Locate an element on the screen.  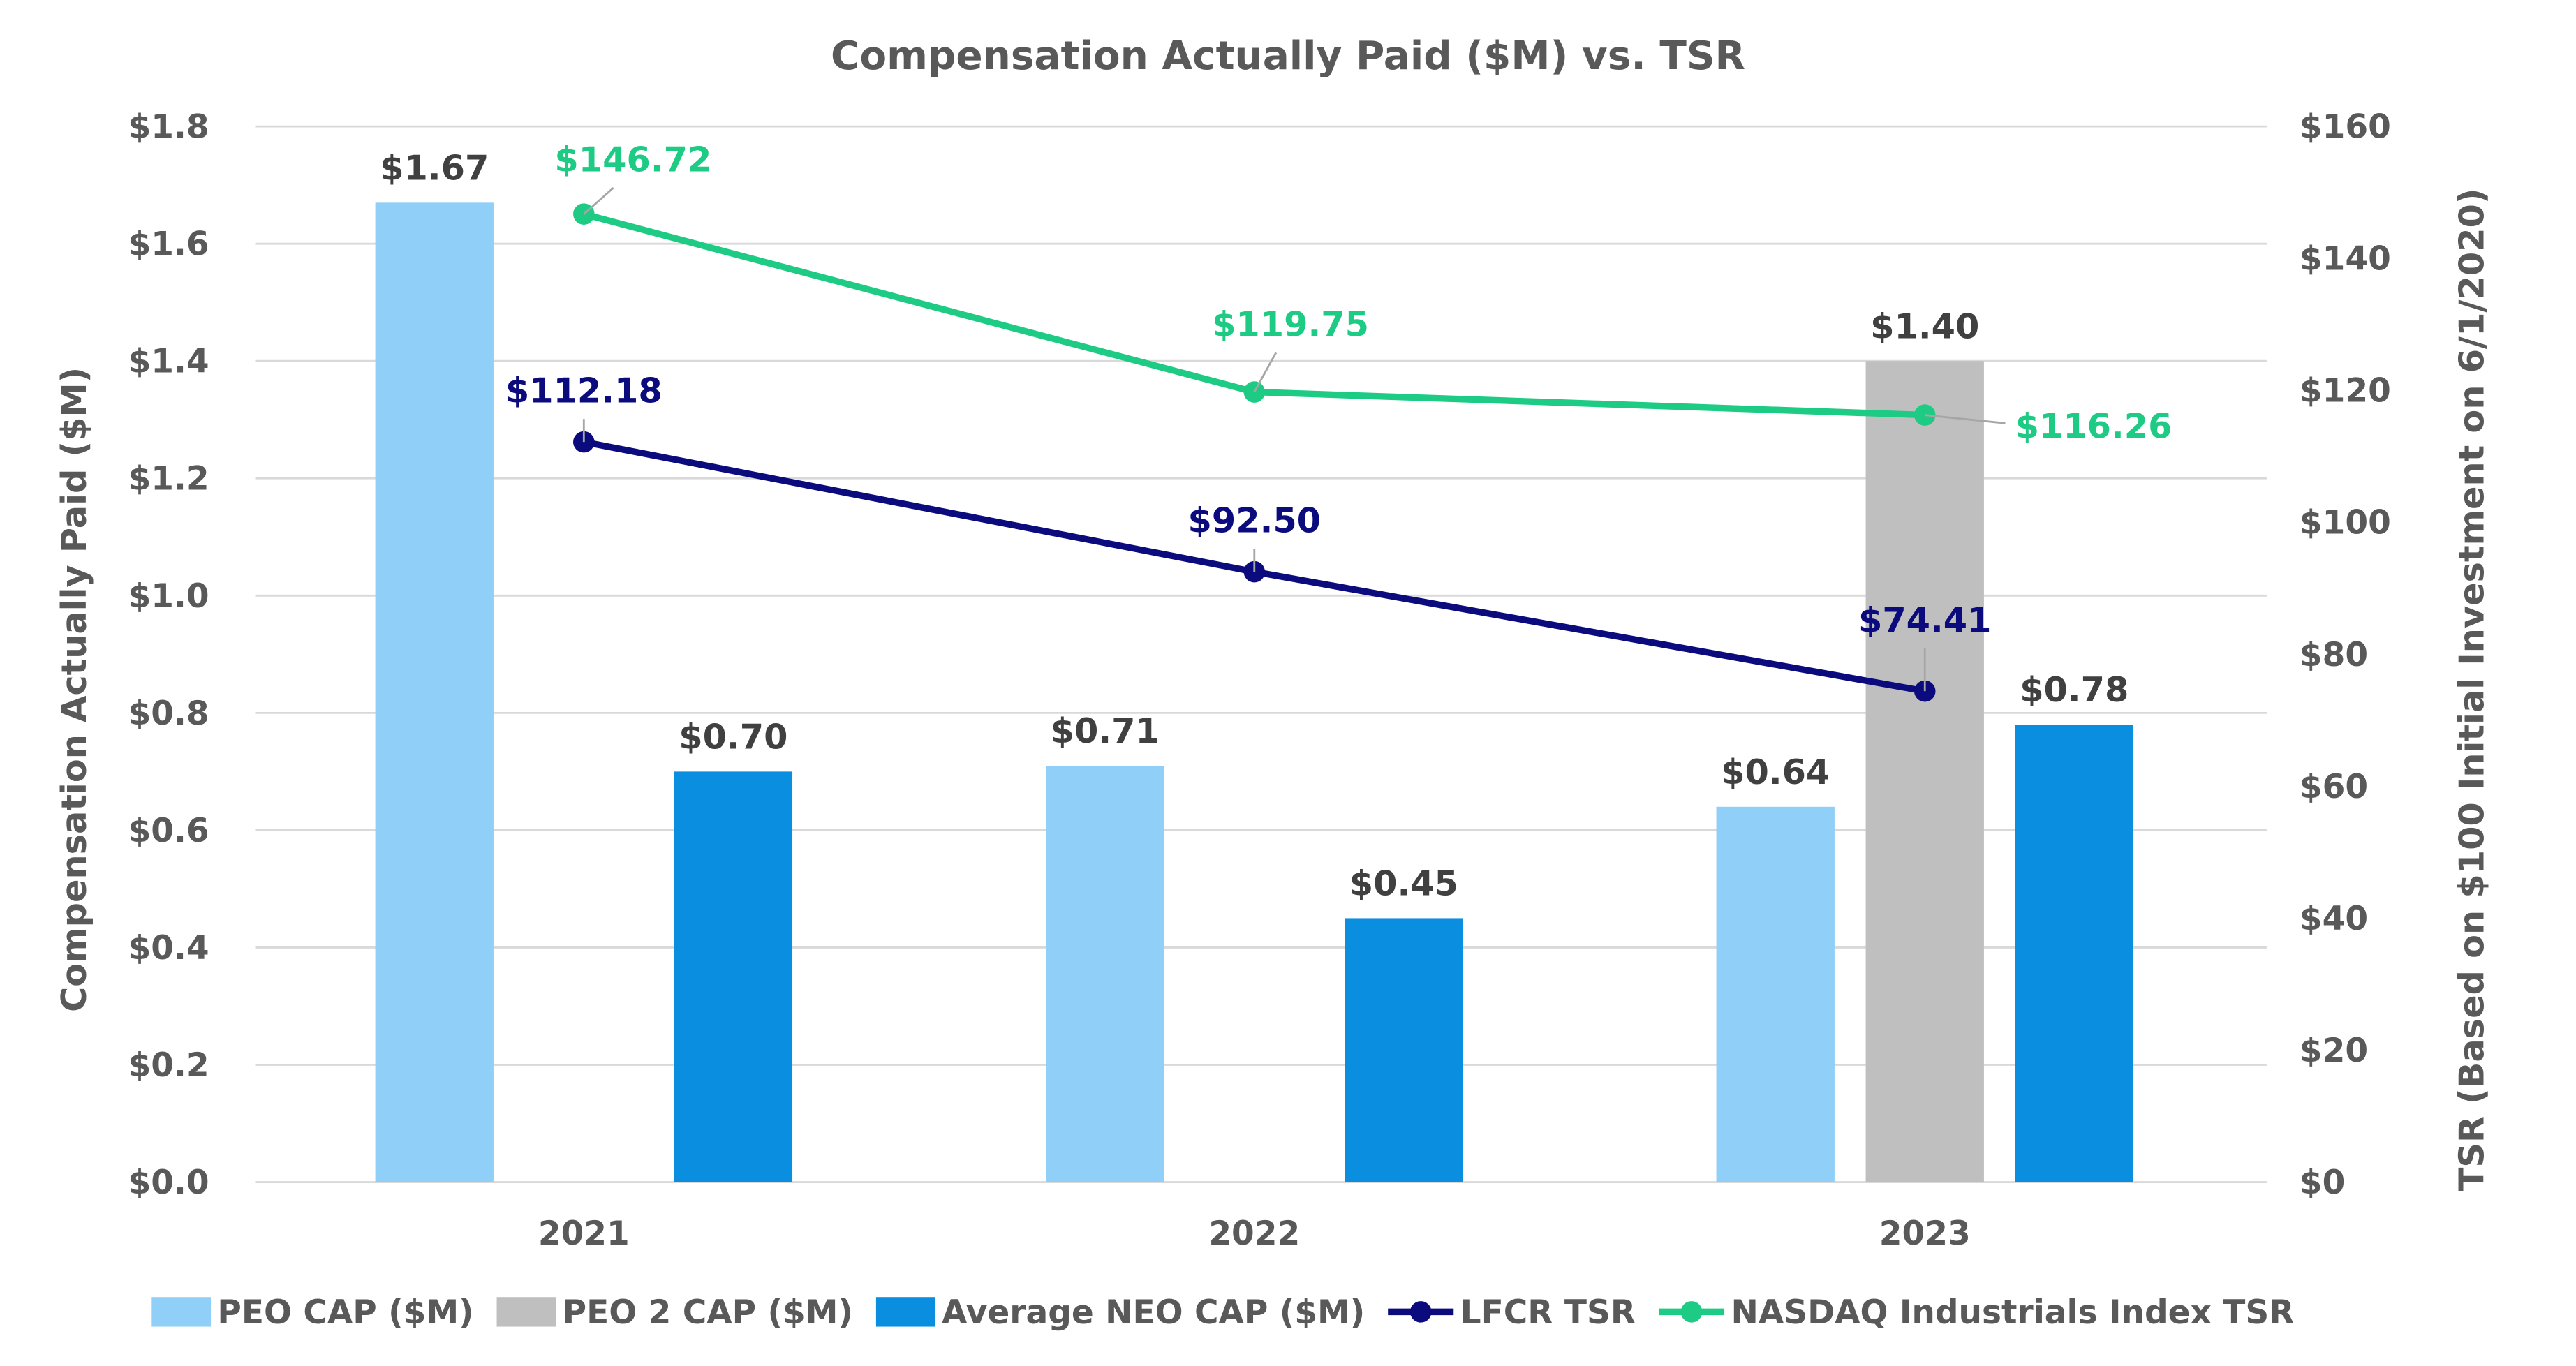
legend-label: PEO 2 CAP ($M) is located at coordinates (708, 1312).